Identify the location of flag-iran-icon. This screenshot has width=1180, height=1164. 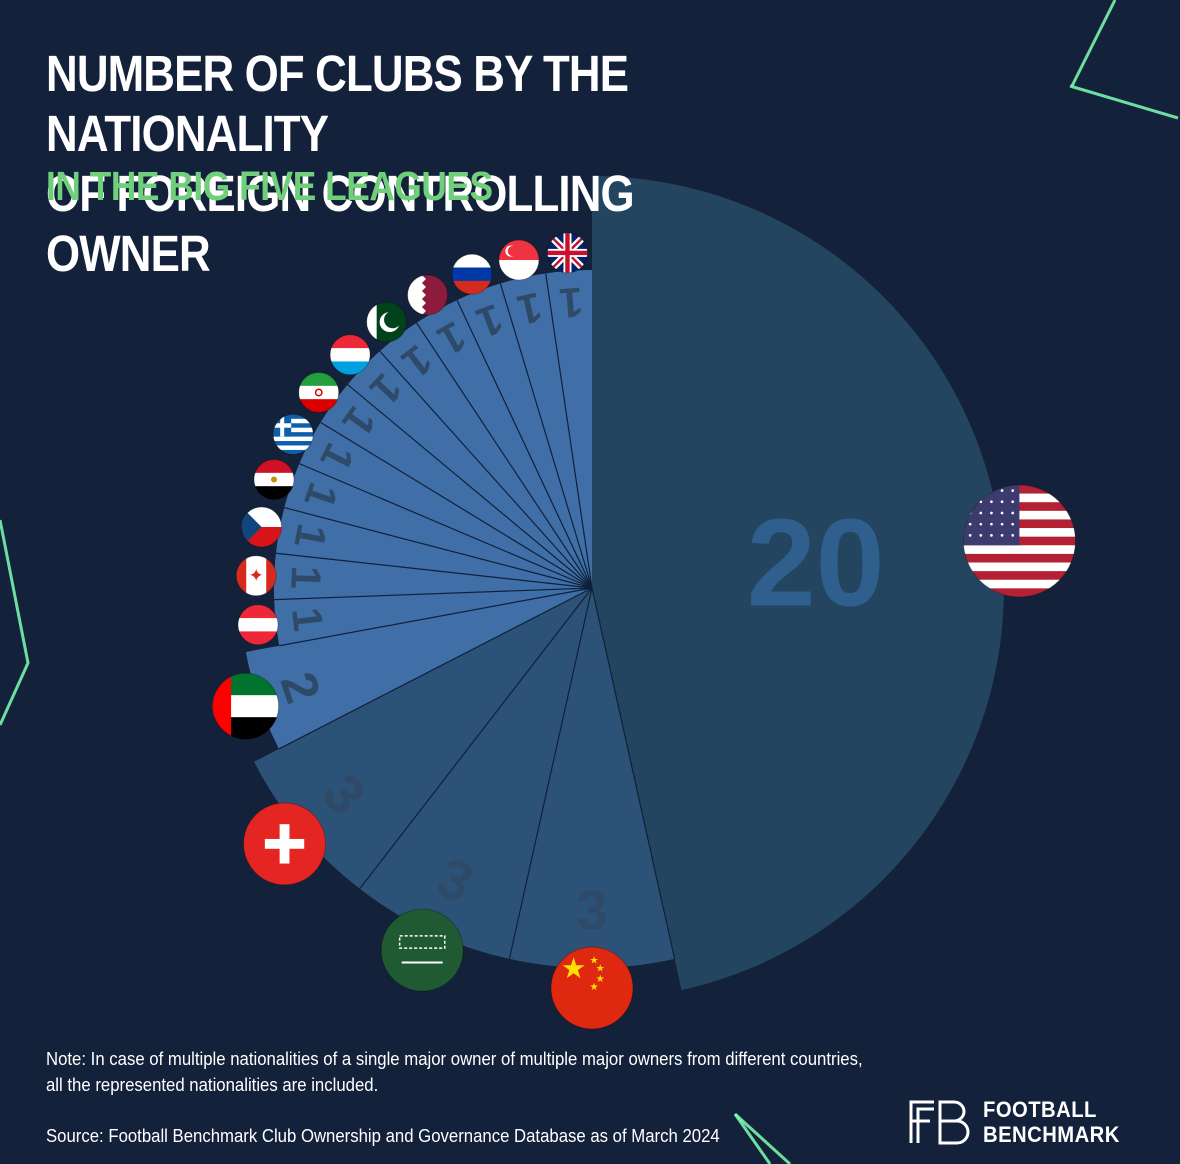
(319, 392).